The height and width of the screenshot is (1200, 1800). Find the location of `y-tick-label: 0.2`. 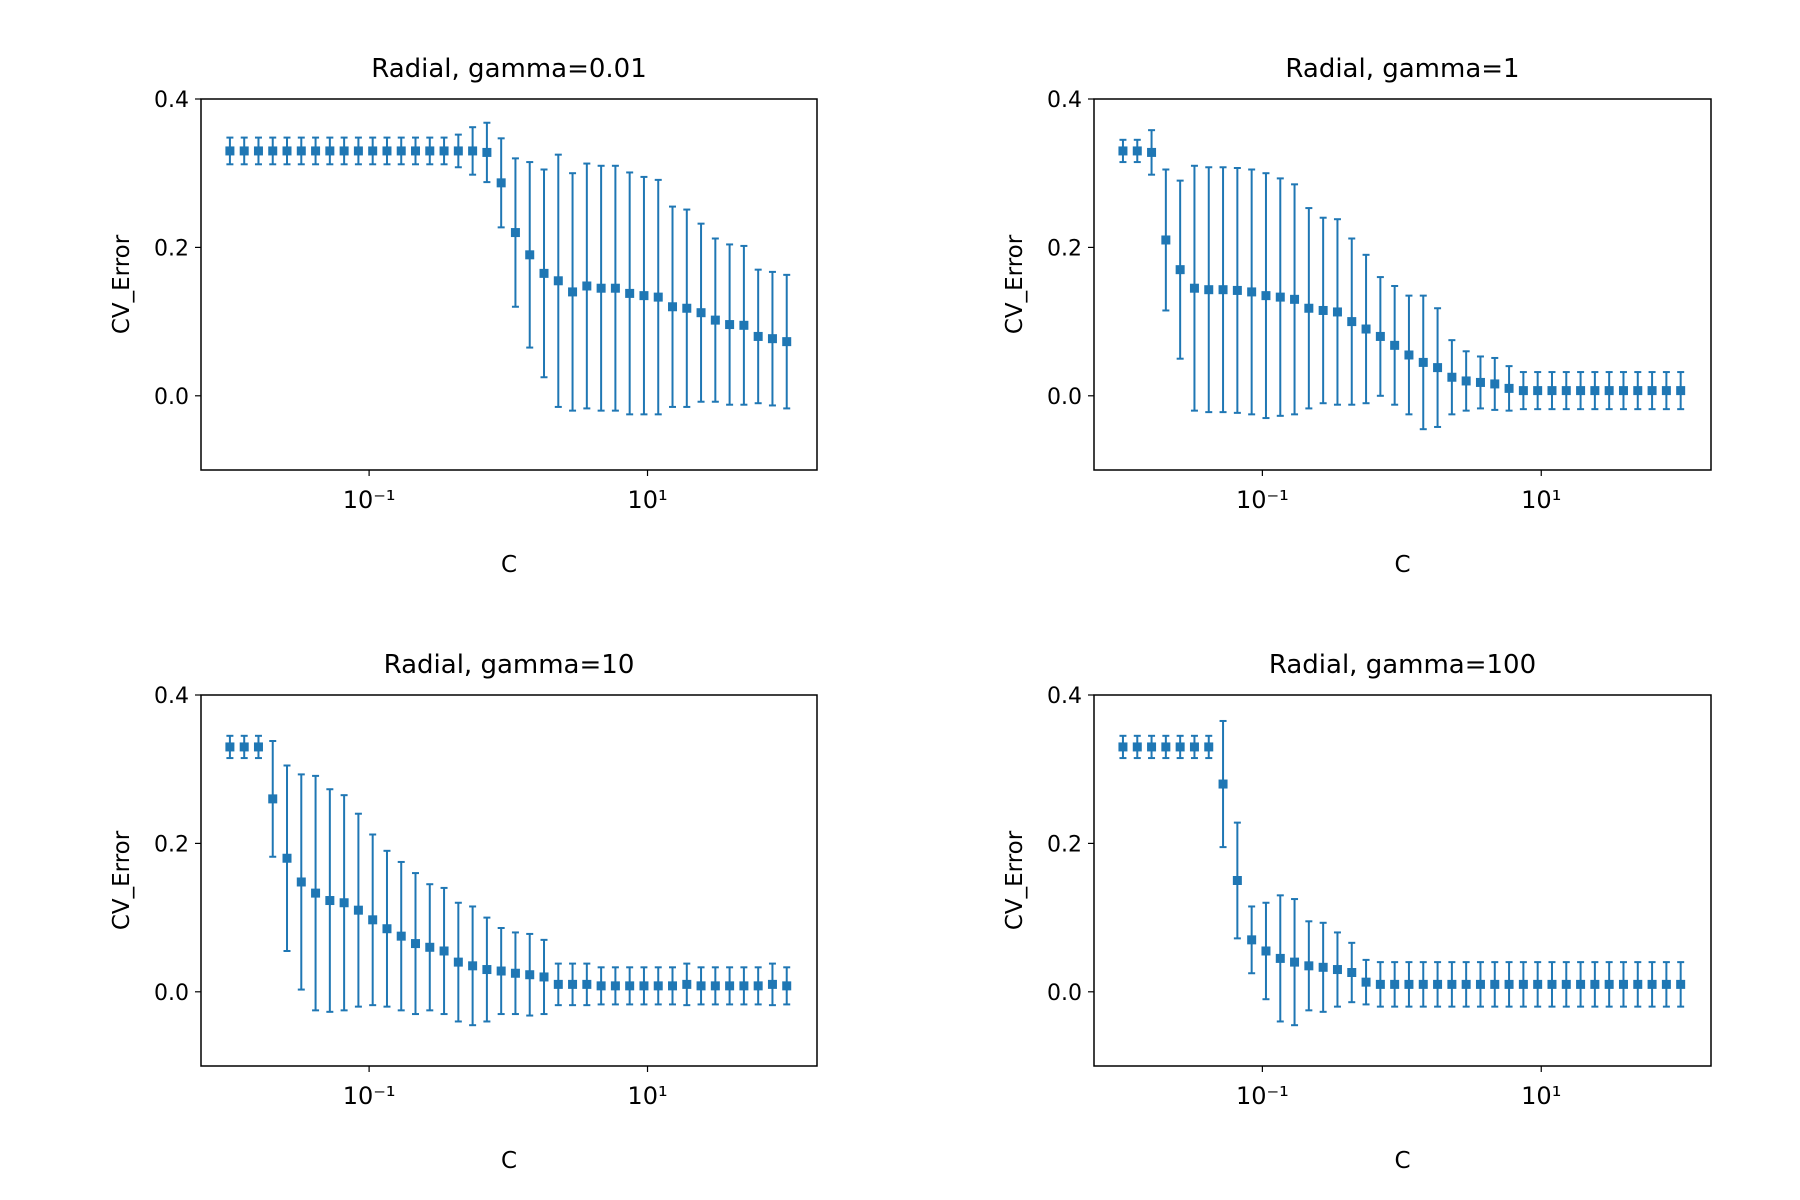

y-tick-label: 0.2 is located at coordinates (171, 248).